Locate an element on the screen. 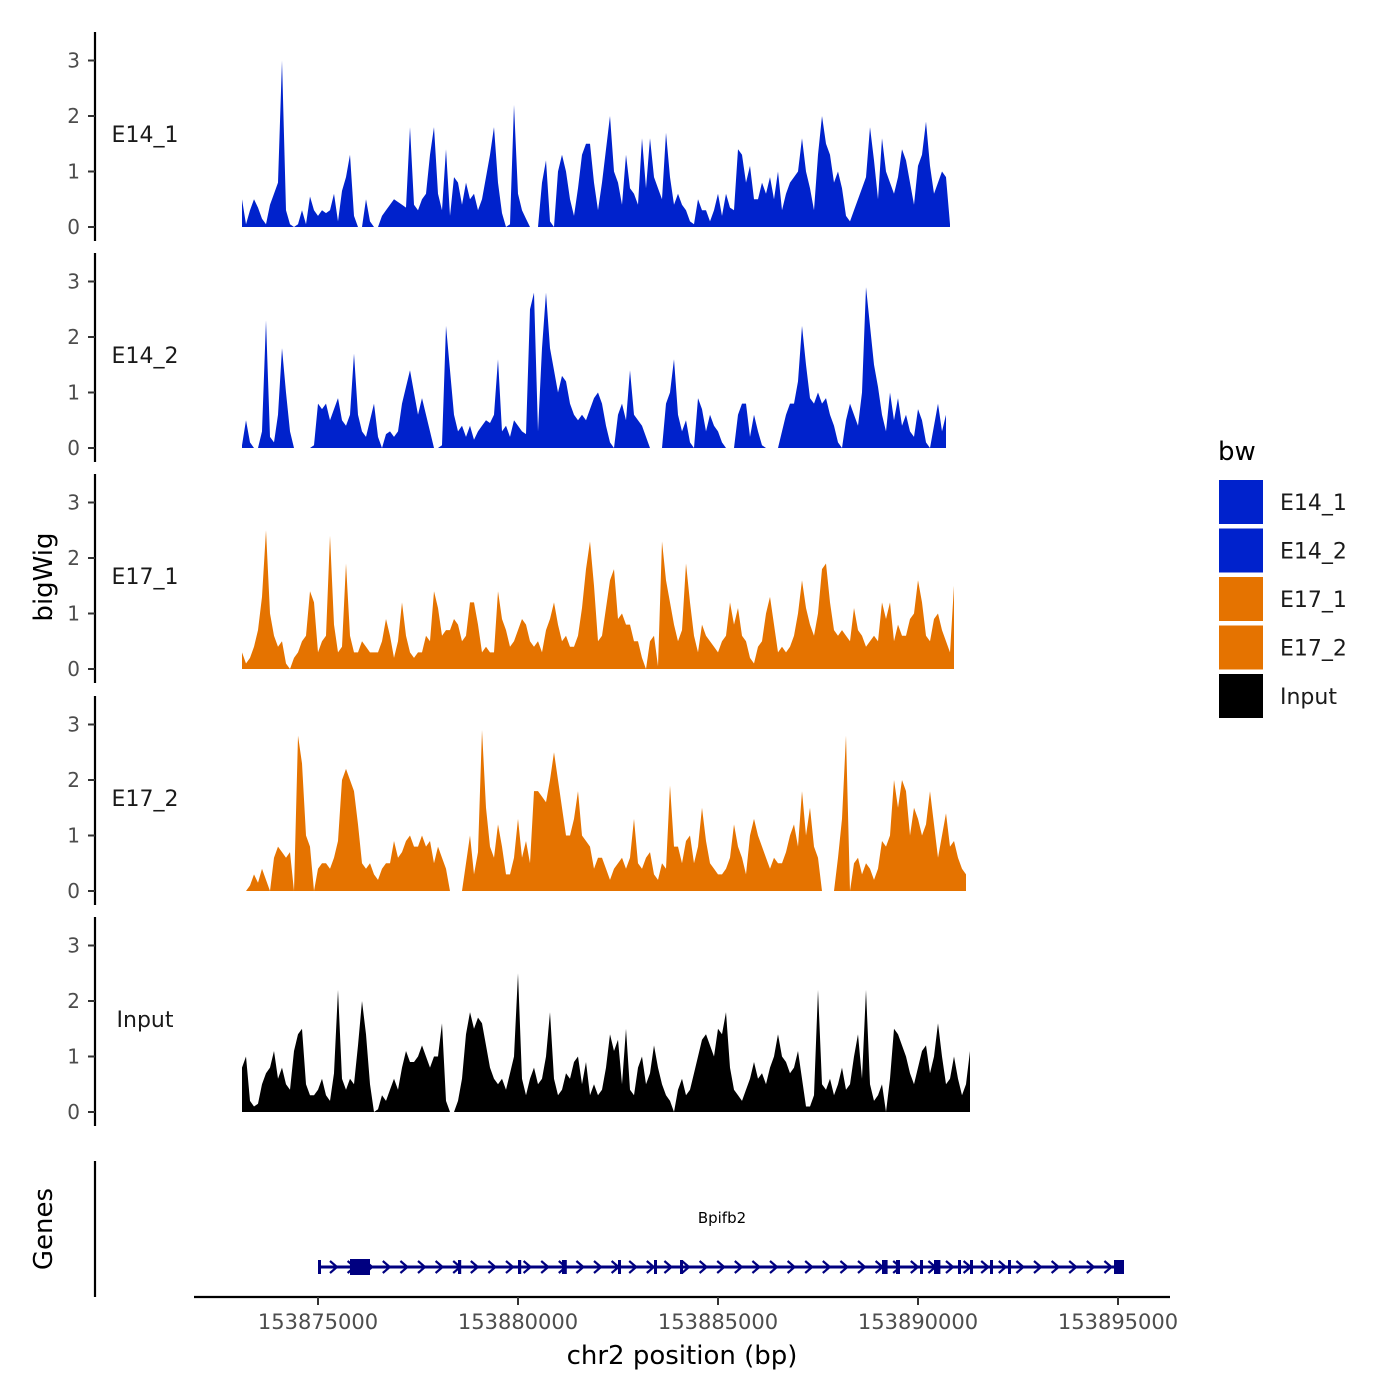 Image resolution: width=1400 pixels, height=1400 pixels. panel-E17_2: 0 1 2 3 E17_2 is located at coordinates (516, 800).